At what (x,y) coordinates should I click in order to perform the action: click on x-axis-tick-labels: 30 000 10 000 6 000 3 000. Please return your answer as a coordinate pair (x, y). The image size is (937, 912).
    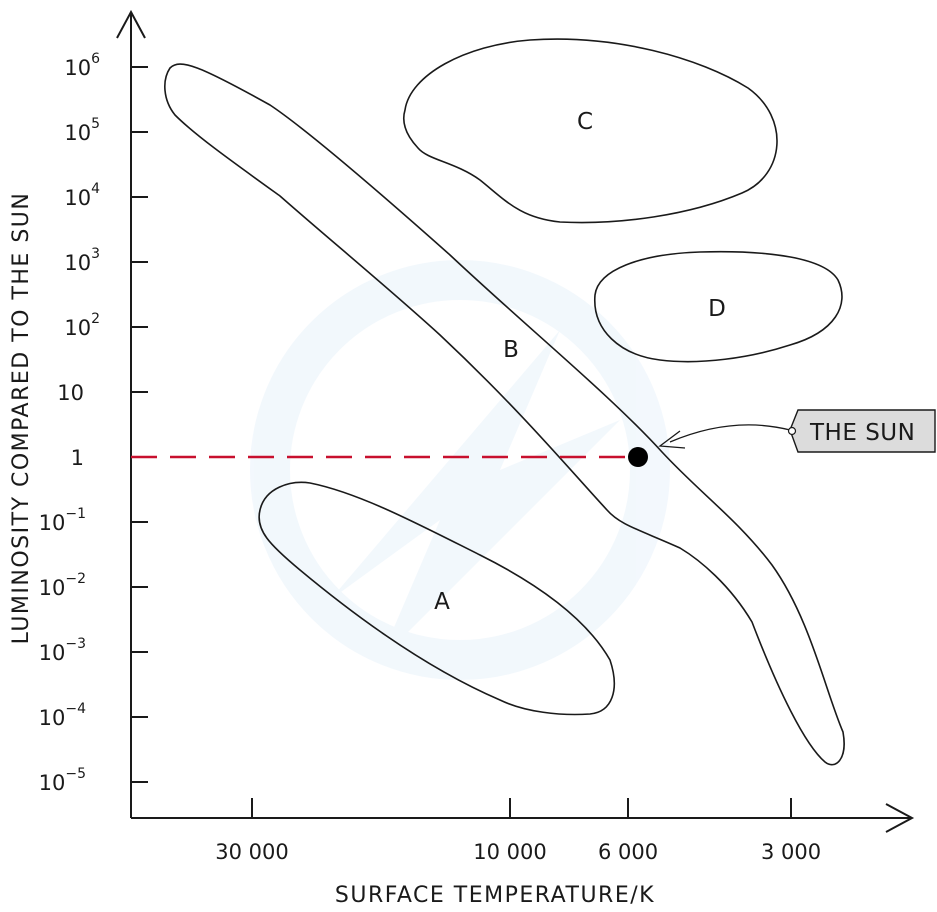
    Looking at the image, I should click on (518, 852).